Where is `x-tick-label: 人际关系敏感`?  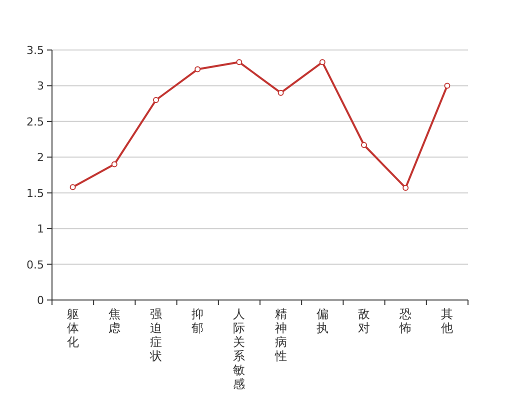
x-tick-label: 人际关系敏感 is located at coordinates (239, 349).